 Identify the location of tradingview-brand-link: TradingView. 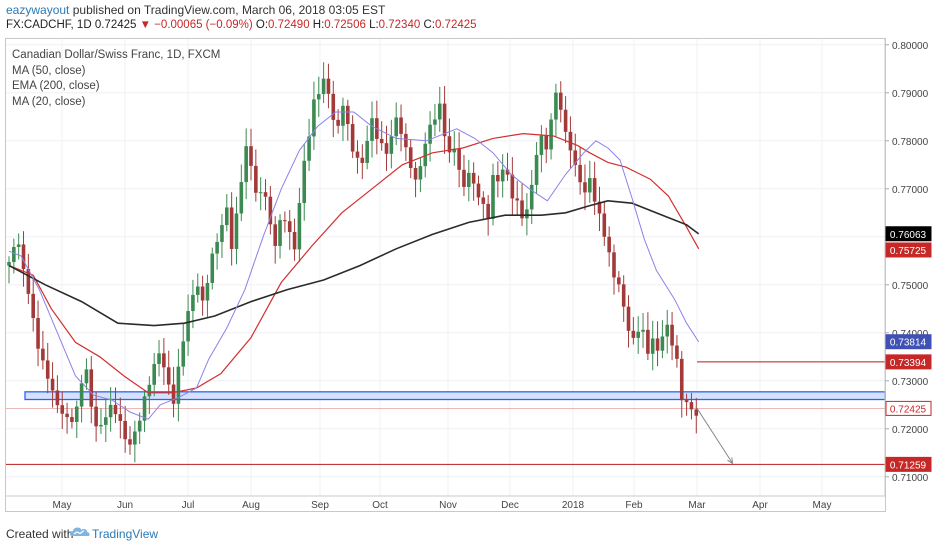
(125, 534).